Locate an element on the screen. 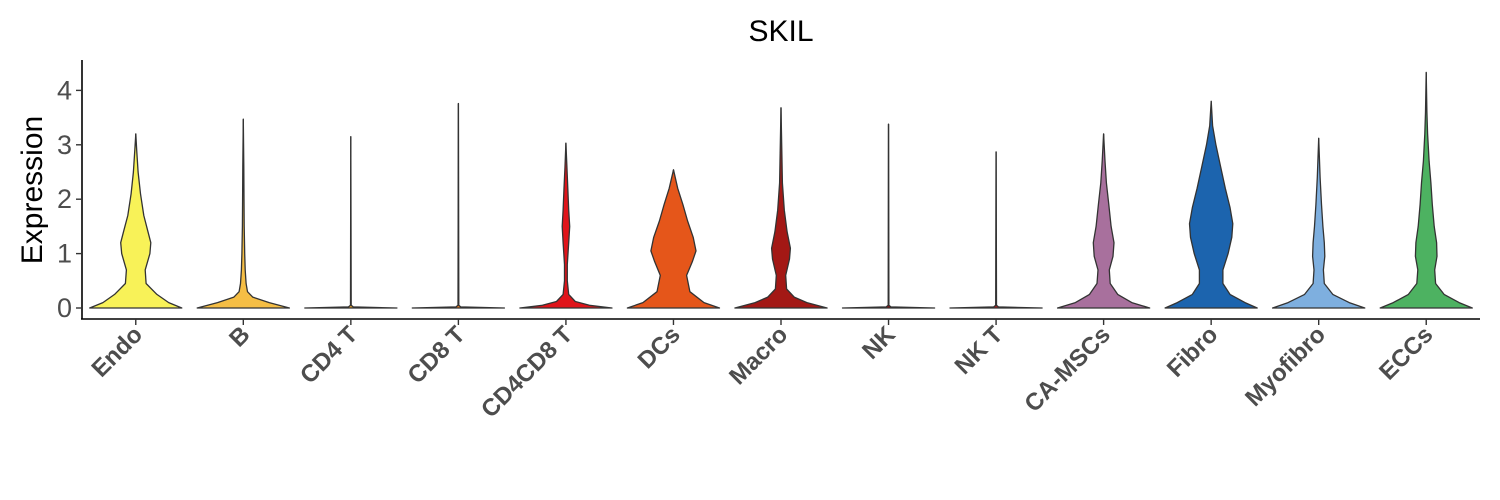  x-tick-label: DCs is located at coordinates (659, 347).